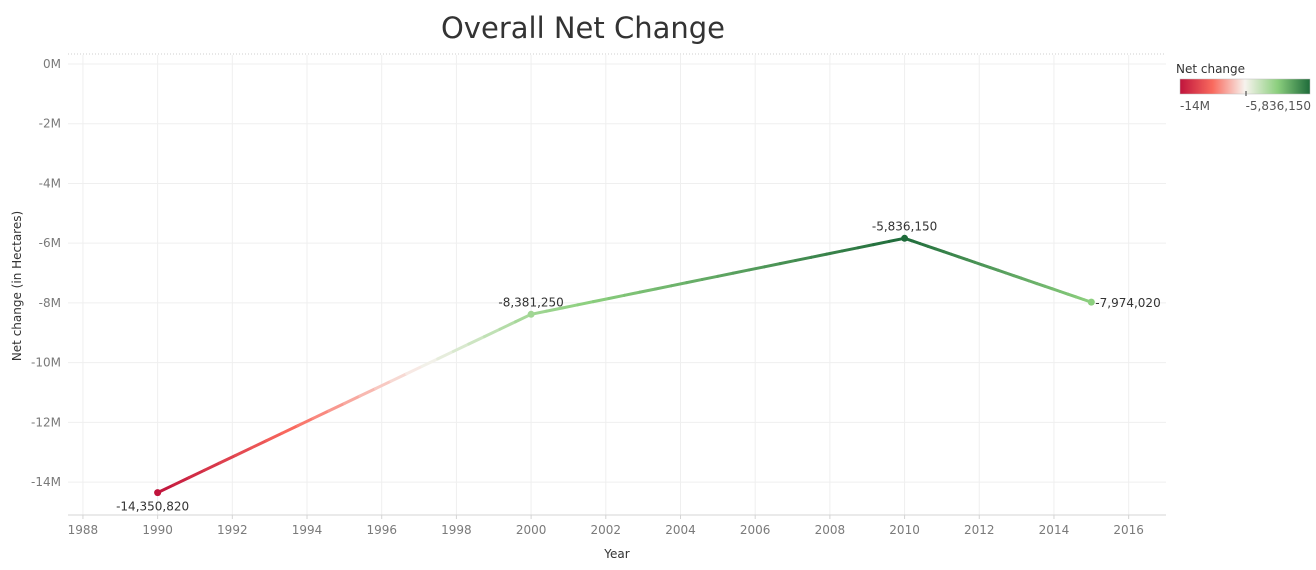  What do you see at coordinates (50, 124) in the screenshot?
I see `y-tick-label: -2M` at bounding box center [50, 124].